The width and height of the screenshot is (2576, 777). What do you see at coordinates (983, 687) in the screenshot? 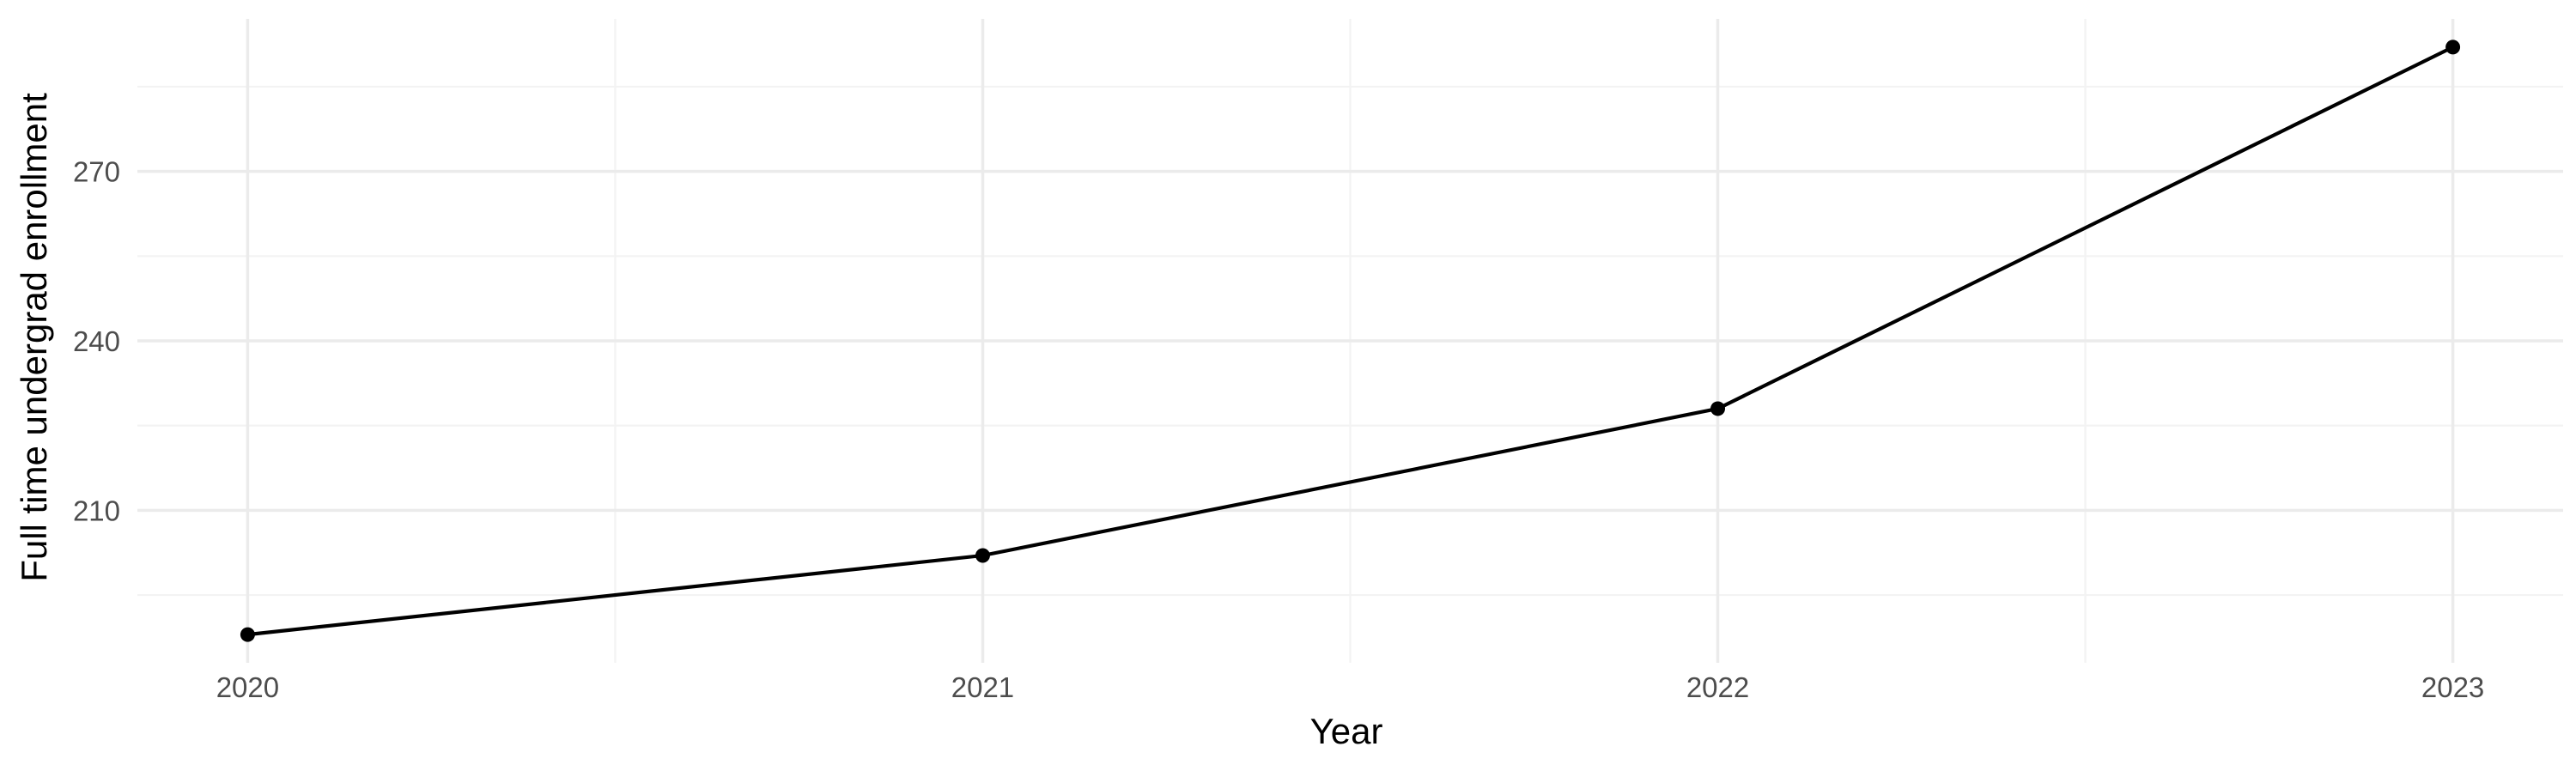
I see `x-tick-label: 2021` at bounding box center [983, 687].